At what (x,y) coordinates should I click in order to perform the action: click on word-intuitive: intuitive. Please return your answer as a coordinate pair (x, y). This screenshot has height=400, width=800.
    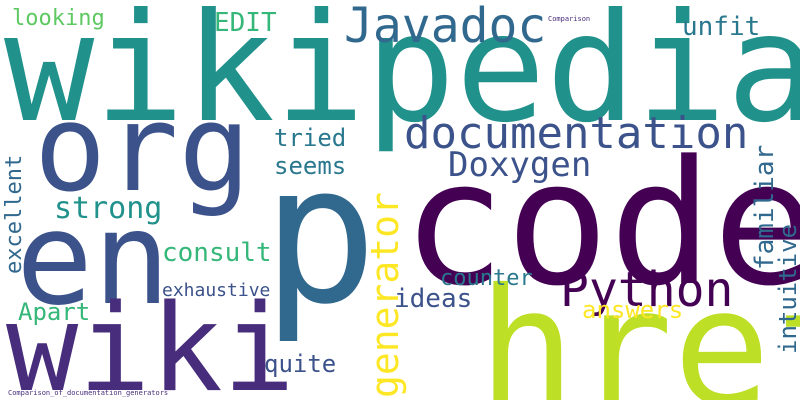
    Looking at the image, I should click on (787, 288).